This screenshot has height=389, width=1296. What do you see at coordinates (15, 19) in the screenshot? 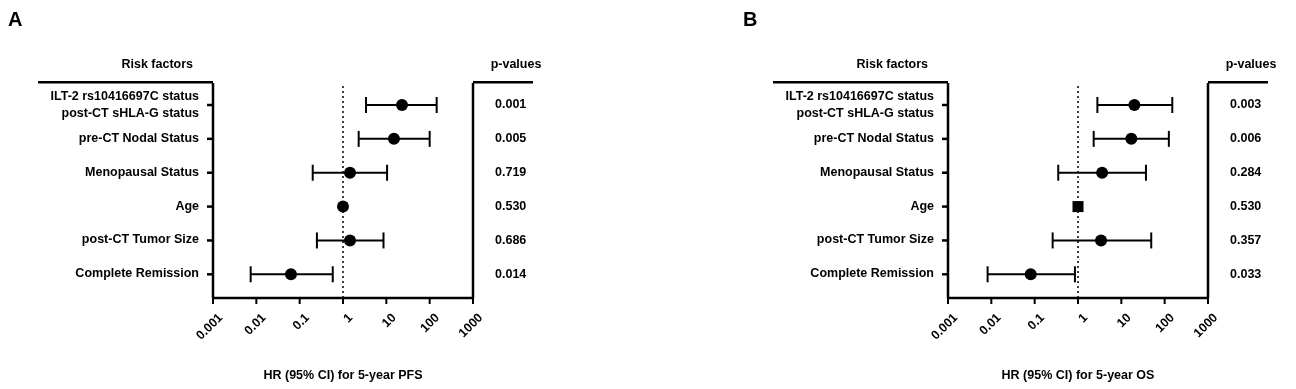
I see `text: A` at bounding box center [15, 19].